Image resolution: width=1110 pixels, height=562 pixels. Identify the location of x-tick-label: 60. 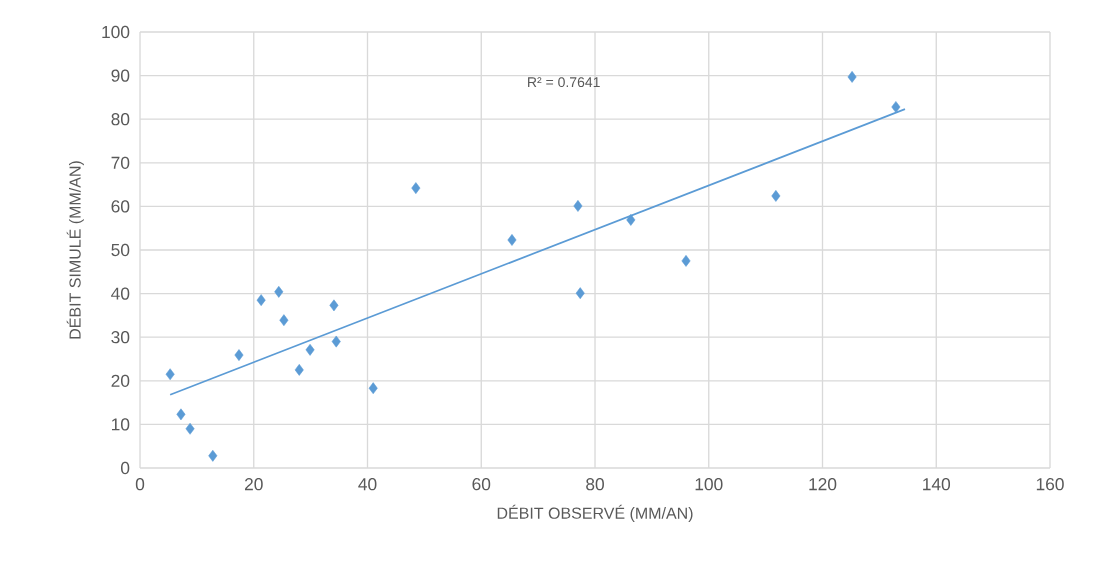
(481, 484).